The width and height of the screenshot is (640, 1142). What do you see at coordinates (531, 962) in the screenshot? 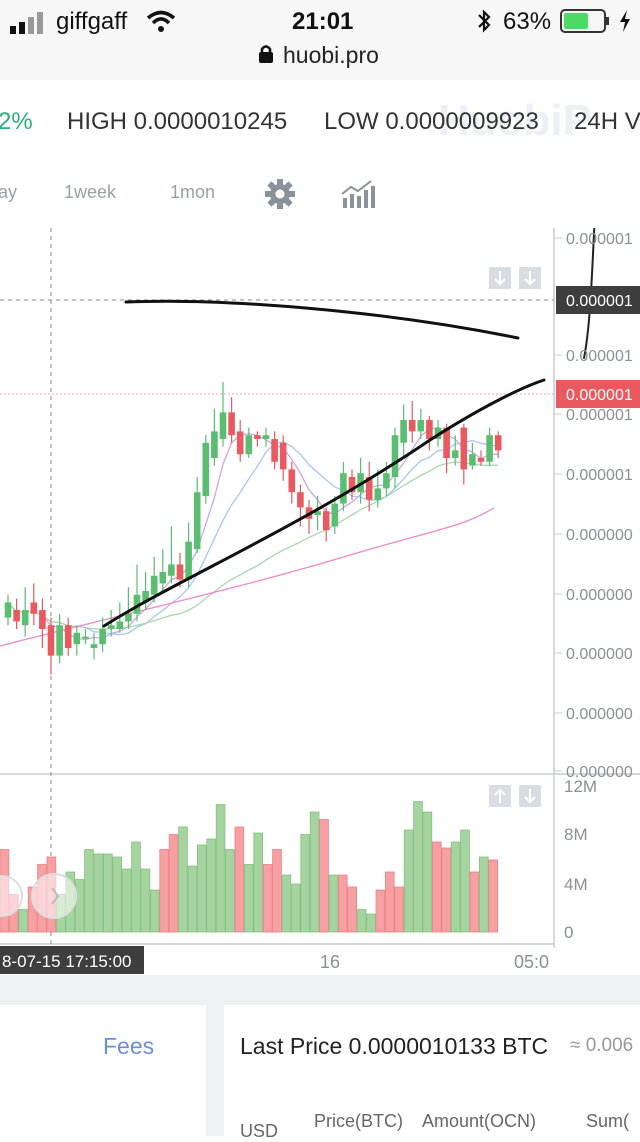
I see `time-tick-label: 05:0` at bounding box center [531, 962].